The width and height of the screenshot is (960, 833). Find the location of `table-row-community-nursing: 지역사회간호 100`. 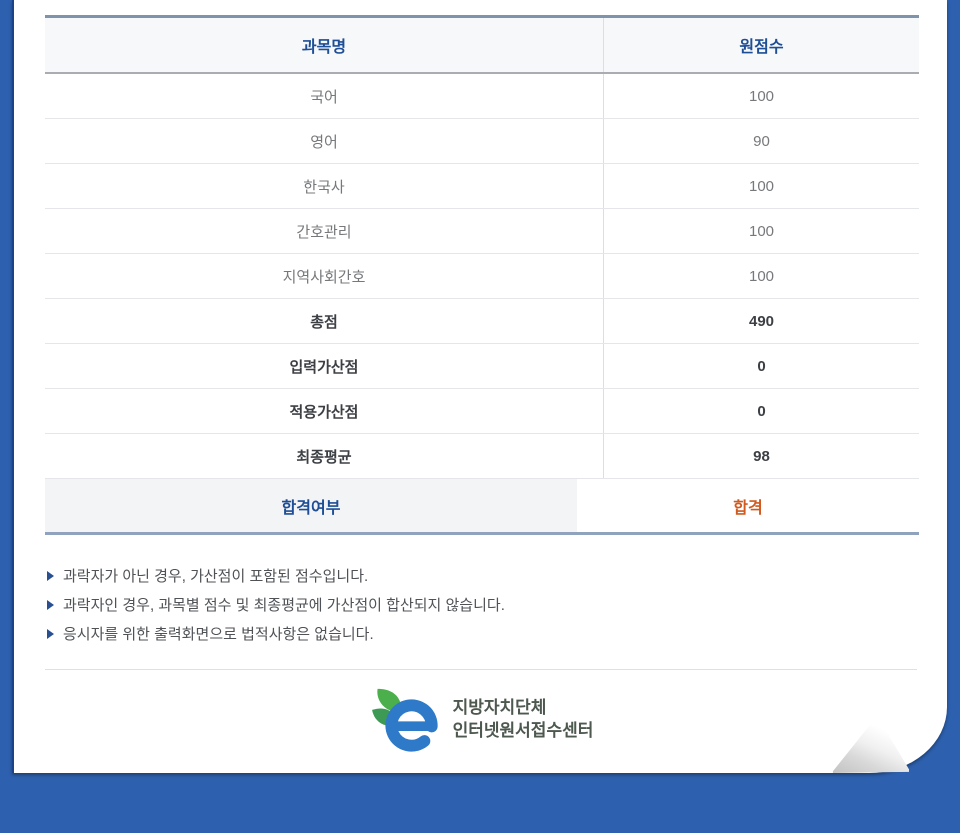

table-row-community-nursing: 지역사회간호 100 is located at coordinates (482, 276).